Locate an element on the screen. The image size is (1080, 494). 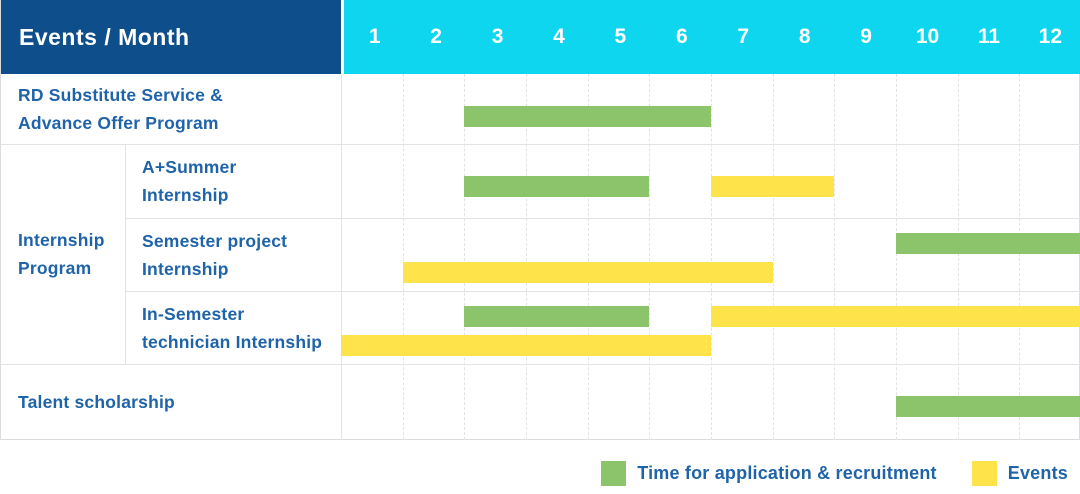
legend-events-swatch-icon is located at coordinates (984, 473).